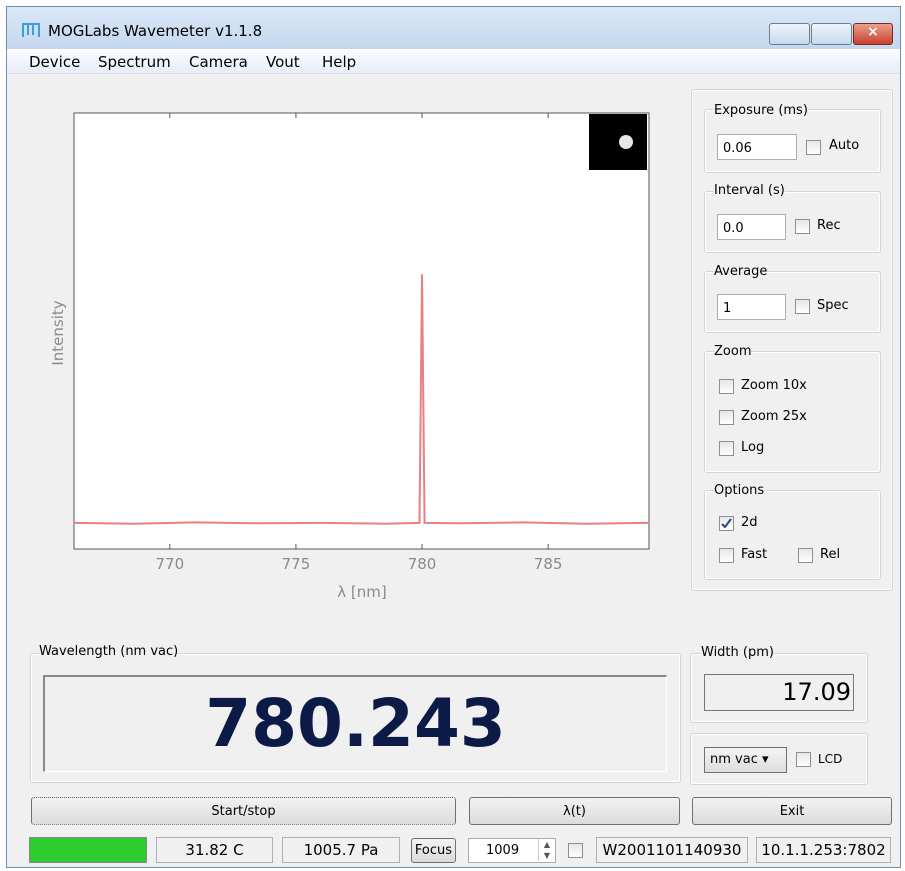  I want to click on temperature: 31.82 C, so click(214, 850).